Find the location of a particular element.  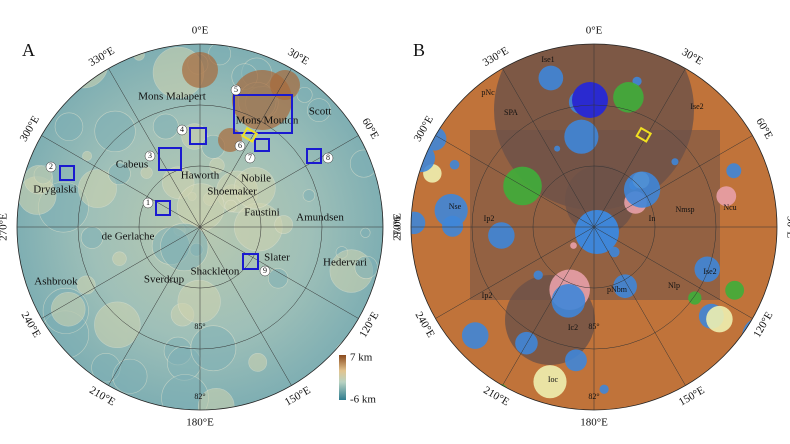

site-label: 8 is located at coordinates (328, 157).